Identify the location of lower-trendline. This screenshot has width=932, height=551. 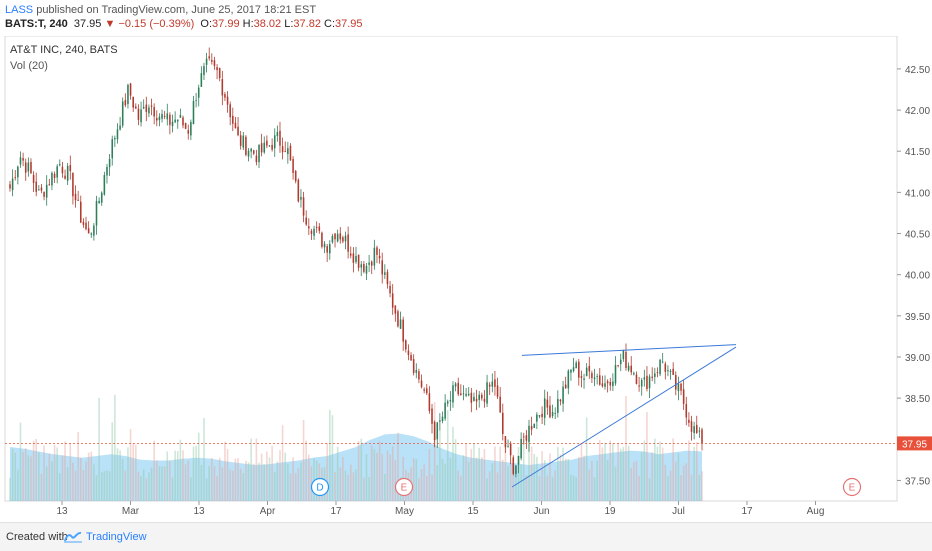
(624, 417).